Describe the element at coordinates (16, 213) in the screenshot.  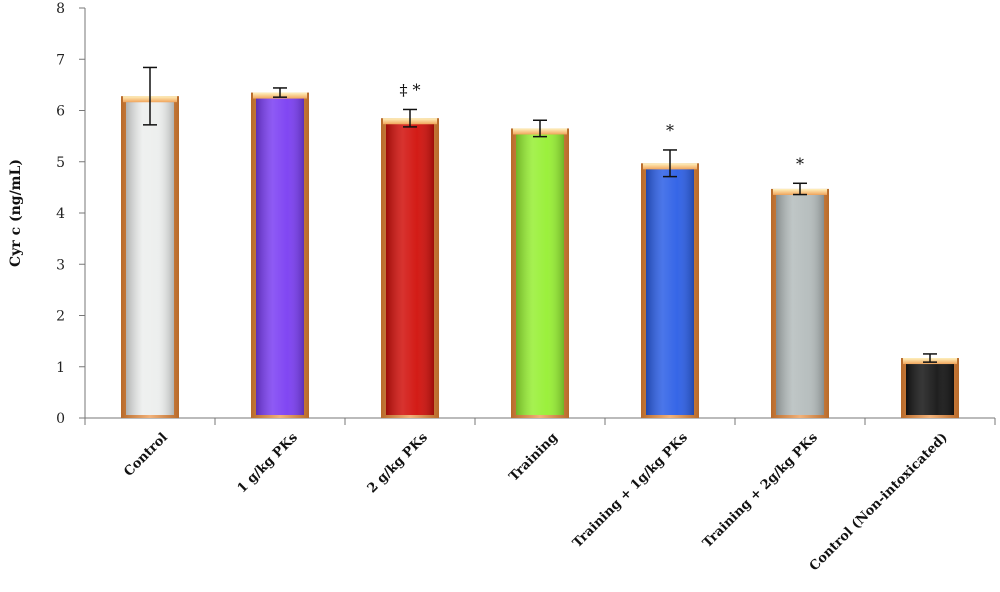
I see `y-axis-label: Cyr c (ng/mL)` at that location.